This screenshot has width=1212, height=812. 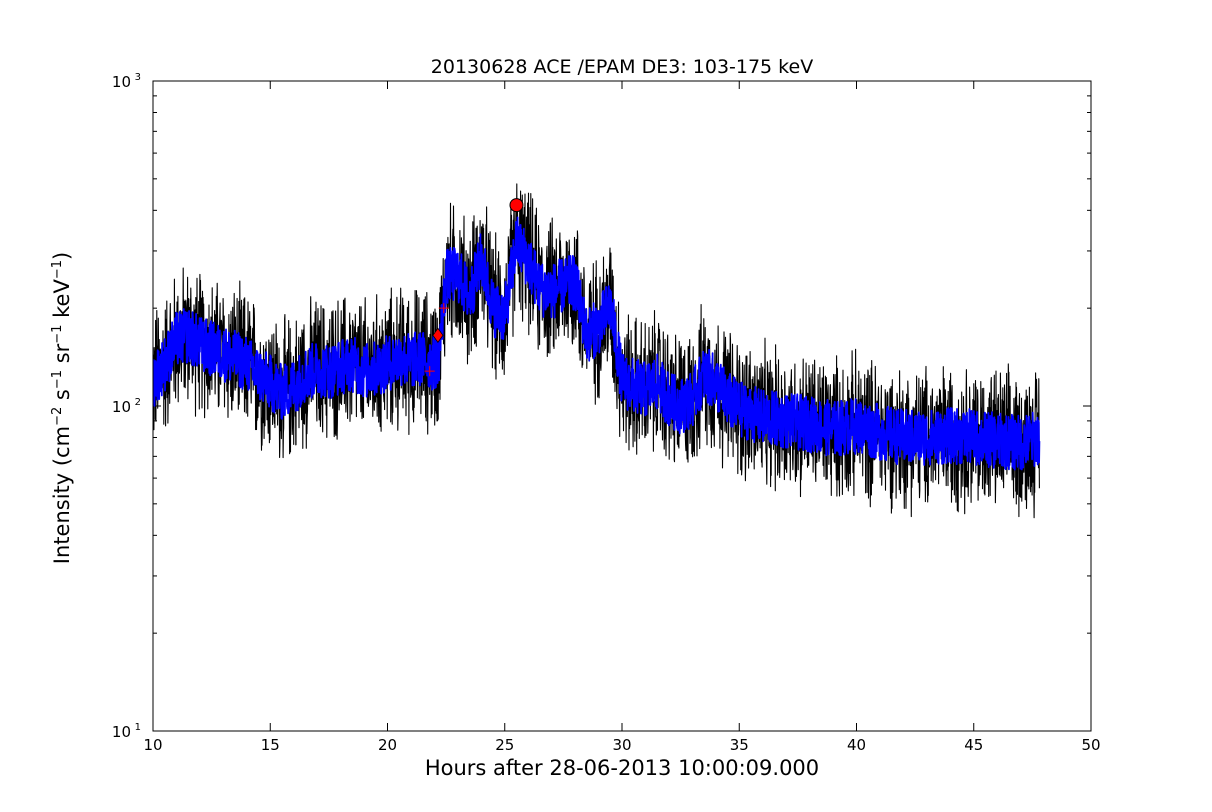 I want to click on y-tick-label-exponent: 1, so click(x=138, y=727).